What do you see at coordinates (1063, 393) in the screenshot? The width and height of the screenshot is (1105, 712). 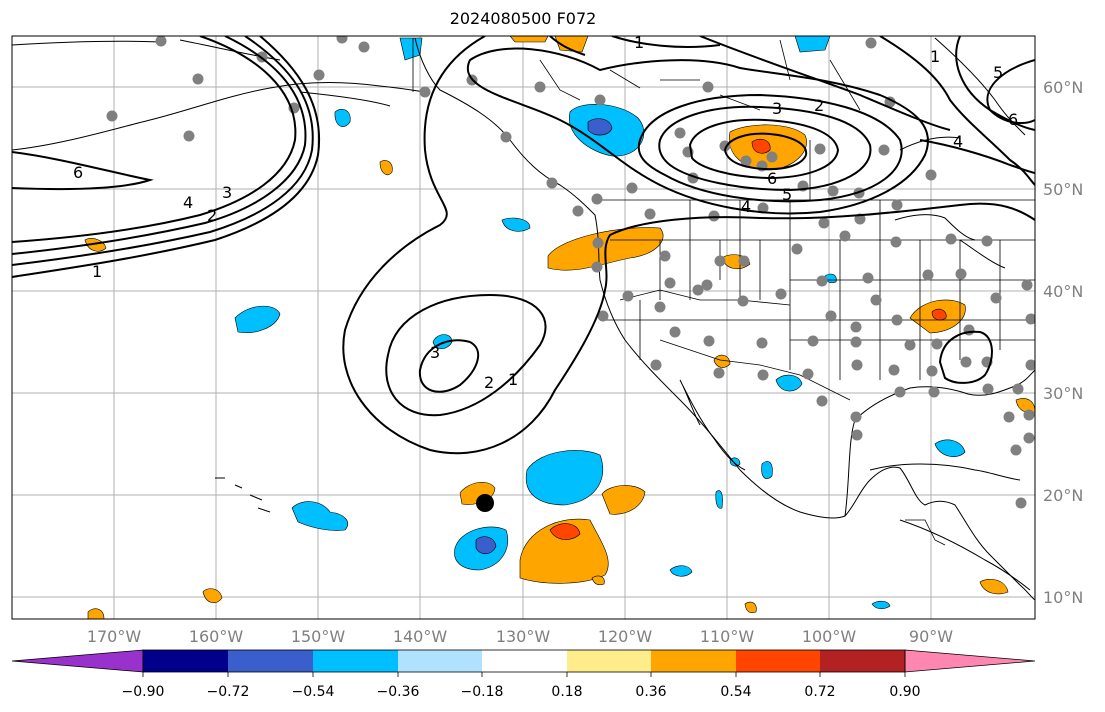 I see `lat-label: 30°N` at bounding box center [1063, 393].